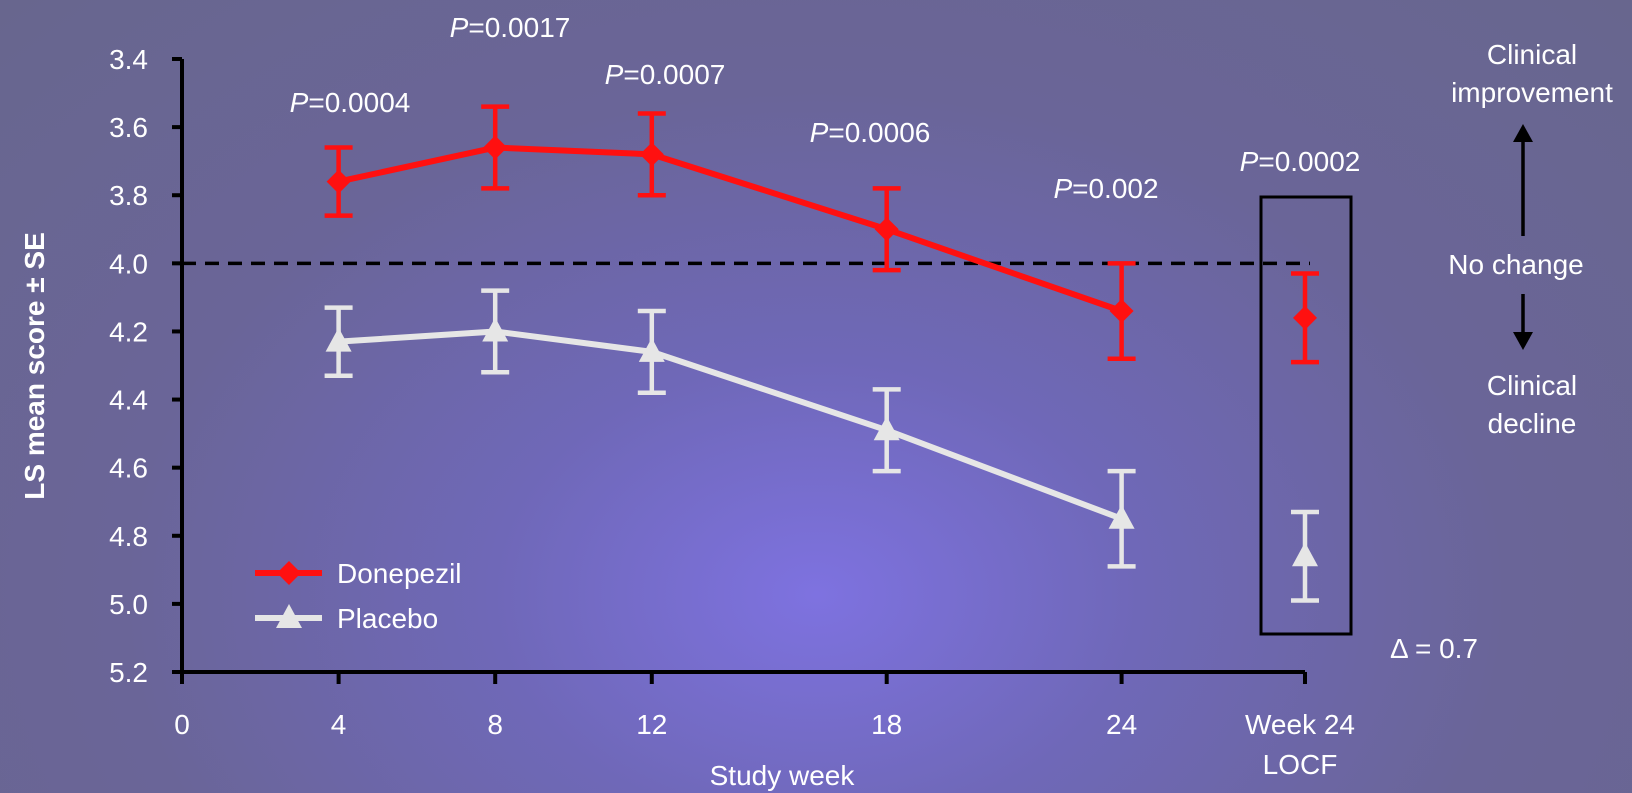 Image resolution: width=1632 pixels, height=793 pixels. I want to click on y-tick-label: 4.0, so click(128, 263).